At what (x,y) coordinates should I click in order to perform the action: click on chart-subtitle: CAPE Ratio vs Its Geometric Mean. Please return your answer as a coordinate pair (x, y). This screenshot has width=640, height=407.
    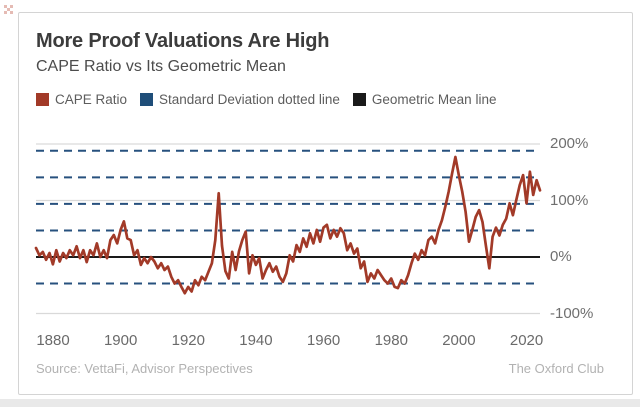
    Looking at the image, I should click on (161, 66).